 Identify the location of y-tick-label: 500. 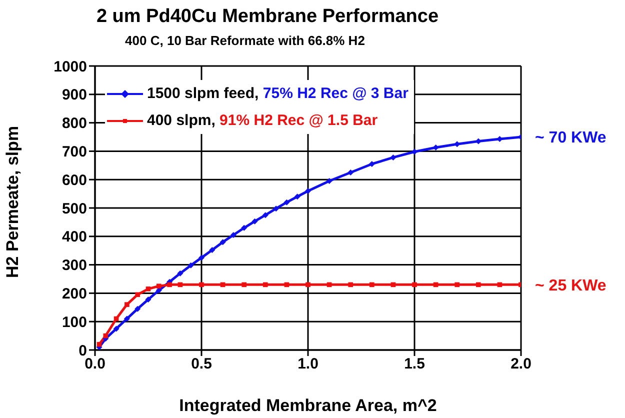
(74, 209).